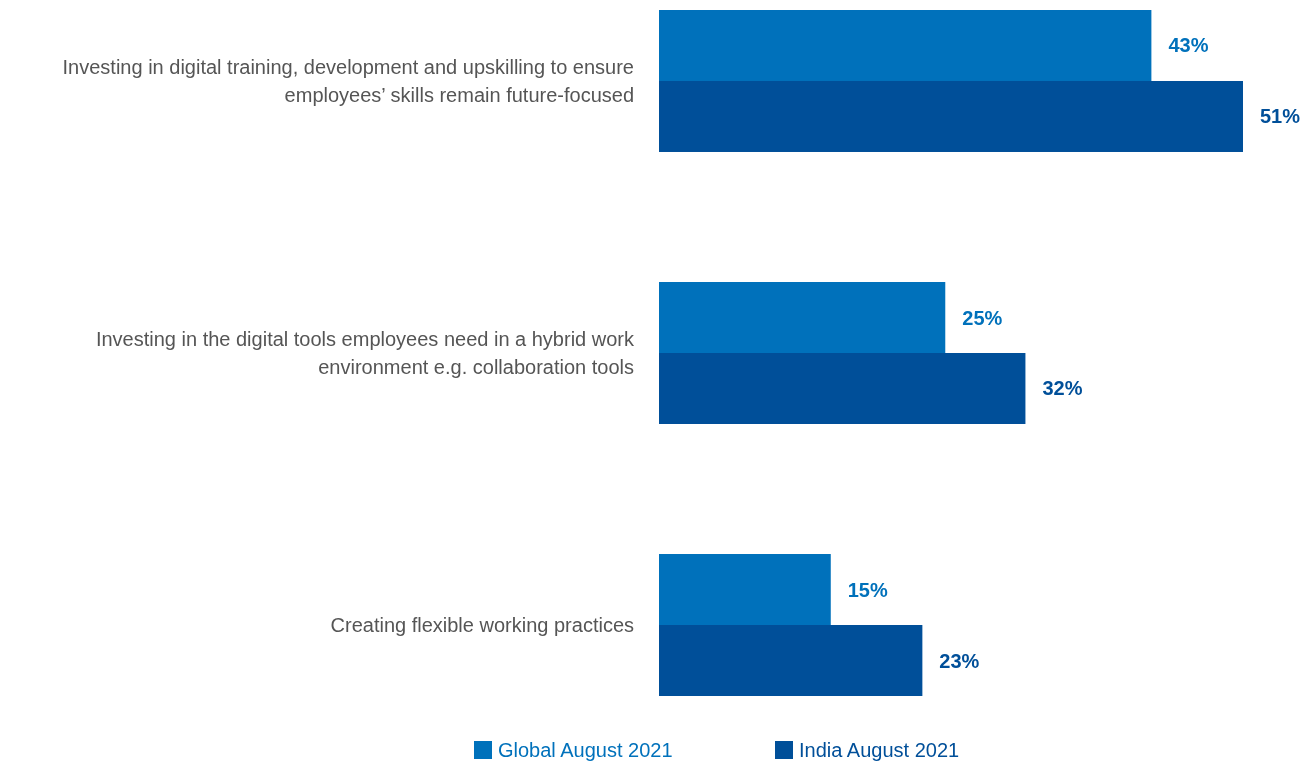 This screenshot has height=762, width=1310. Describe the element at coordinates (879, 750) in the screenshot. I see `legend-label: India August 2021` at that location.